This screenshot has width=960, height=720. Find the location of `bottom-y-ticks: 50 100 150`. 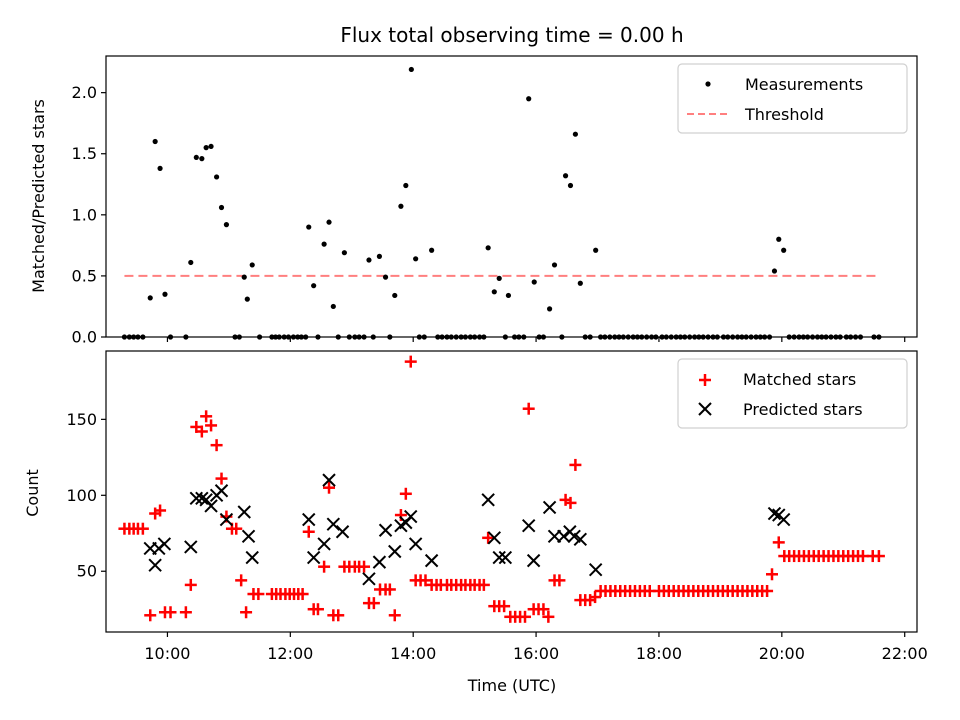

bottom-y-ticks: 50 100 150 is located at coordinates (86, 495).